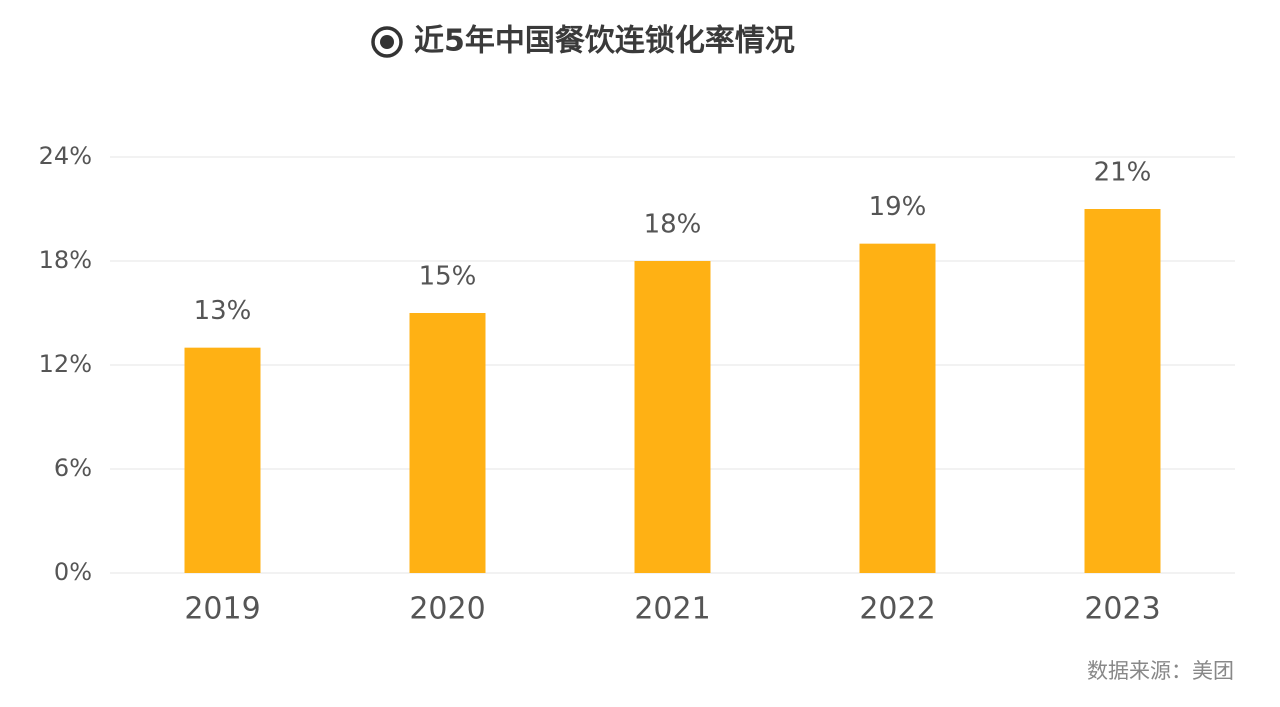 This screenshot has height=707, width=1280. I want to click on x-tick-label: 2021, so click(672, 609).